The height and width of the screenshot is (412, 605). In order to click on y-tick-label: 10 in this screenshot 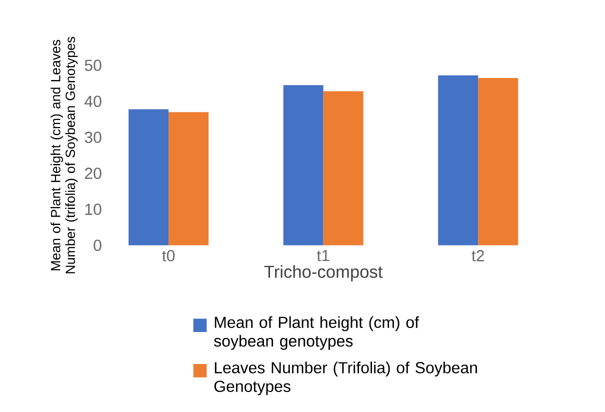, I will do `click(93, 209)`.